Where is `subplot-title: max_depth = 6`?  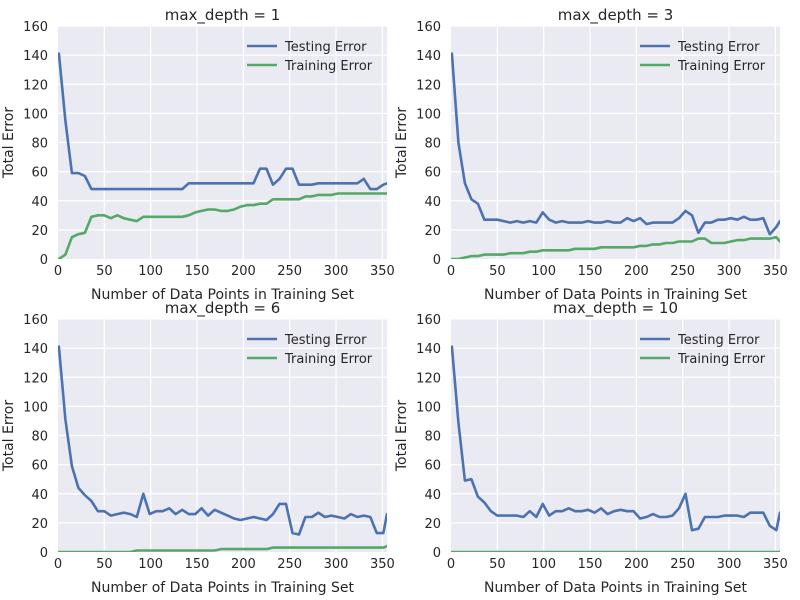
subplot-title: max_depth = 6 is located at coordinates (223, 308).